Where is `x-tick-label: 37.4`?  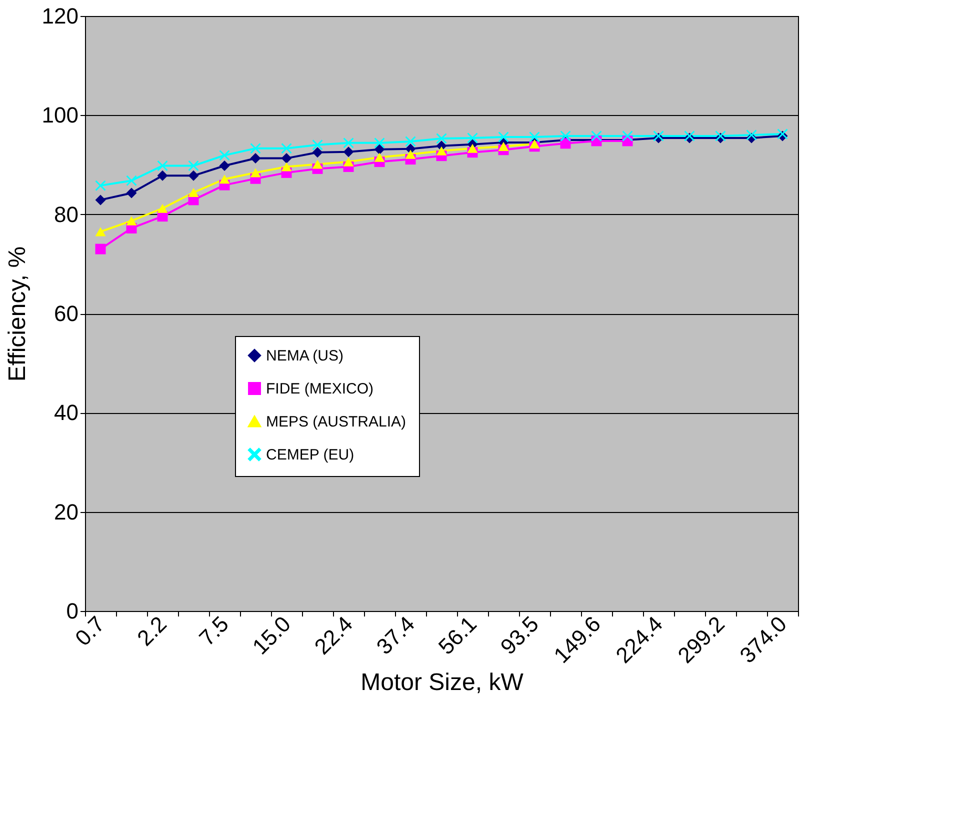
x-tick-label: 37.4 is located at coordinates (396, 635).